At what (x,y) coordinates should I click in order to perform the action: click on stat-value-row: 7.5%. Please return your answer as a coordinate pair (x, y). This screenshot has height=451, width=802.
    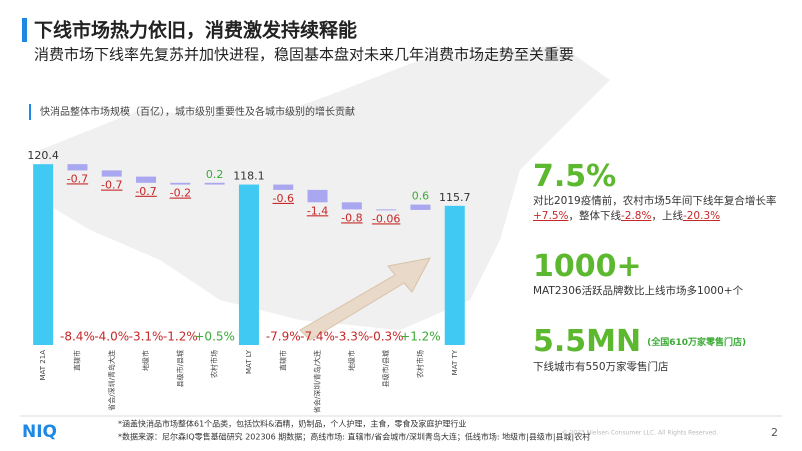
    Looking at the image, I should click on (658, 177).